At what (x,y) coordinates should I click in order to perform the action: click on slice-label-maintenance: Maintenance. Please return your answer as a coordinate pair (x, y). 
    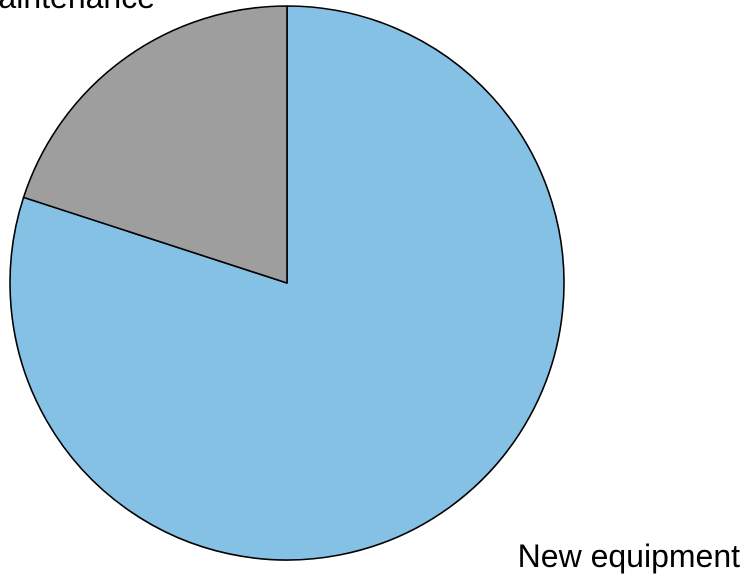
    Looking at the image, I should click on (77, 7).